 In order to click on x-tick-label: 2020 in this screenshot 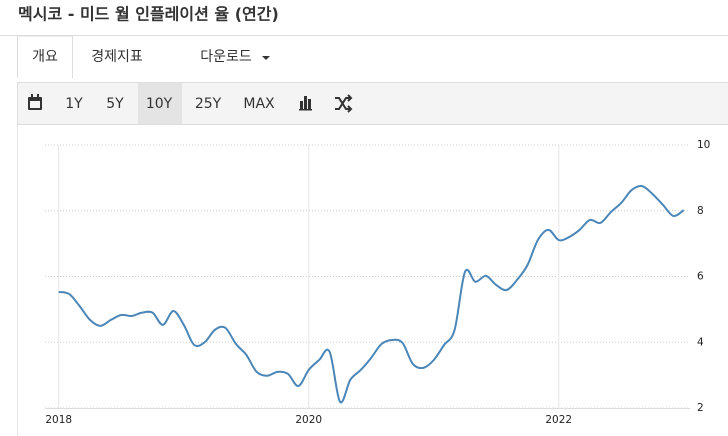, I will do `click(308, 420)`.